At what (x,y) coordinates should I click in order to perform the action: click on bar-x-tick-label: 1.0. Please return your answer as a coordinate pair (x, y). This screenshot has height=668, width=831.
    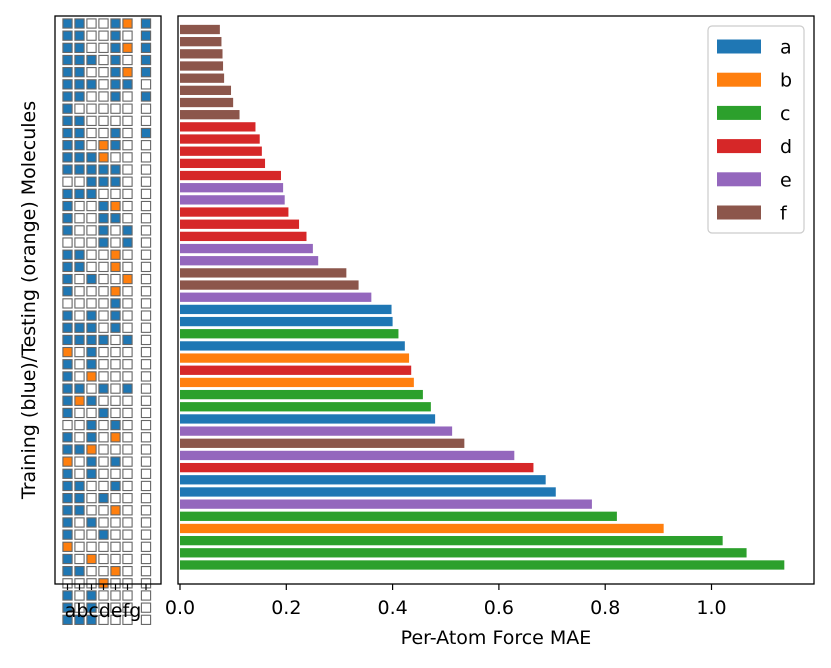
    Looking at the image, I should click on (711, 608).